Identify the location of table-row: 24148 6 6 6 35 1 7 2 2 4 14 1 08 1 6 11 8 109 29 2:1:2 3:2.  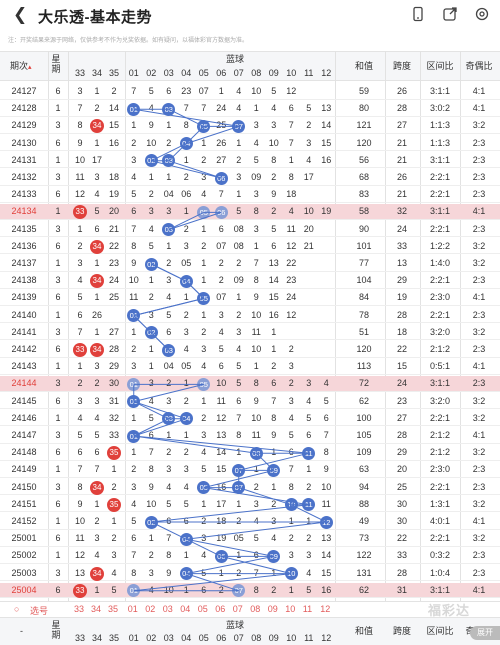
(250, 453).